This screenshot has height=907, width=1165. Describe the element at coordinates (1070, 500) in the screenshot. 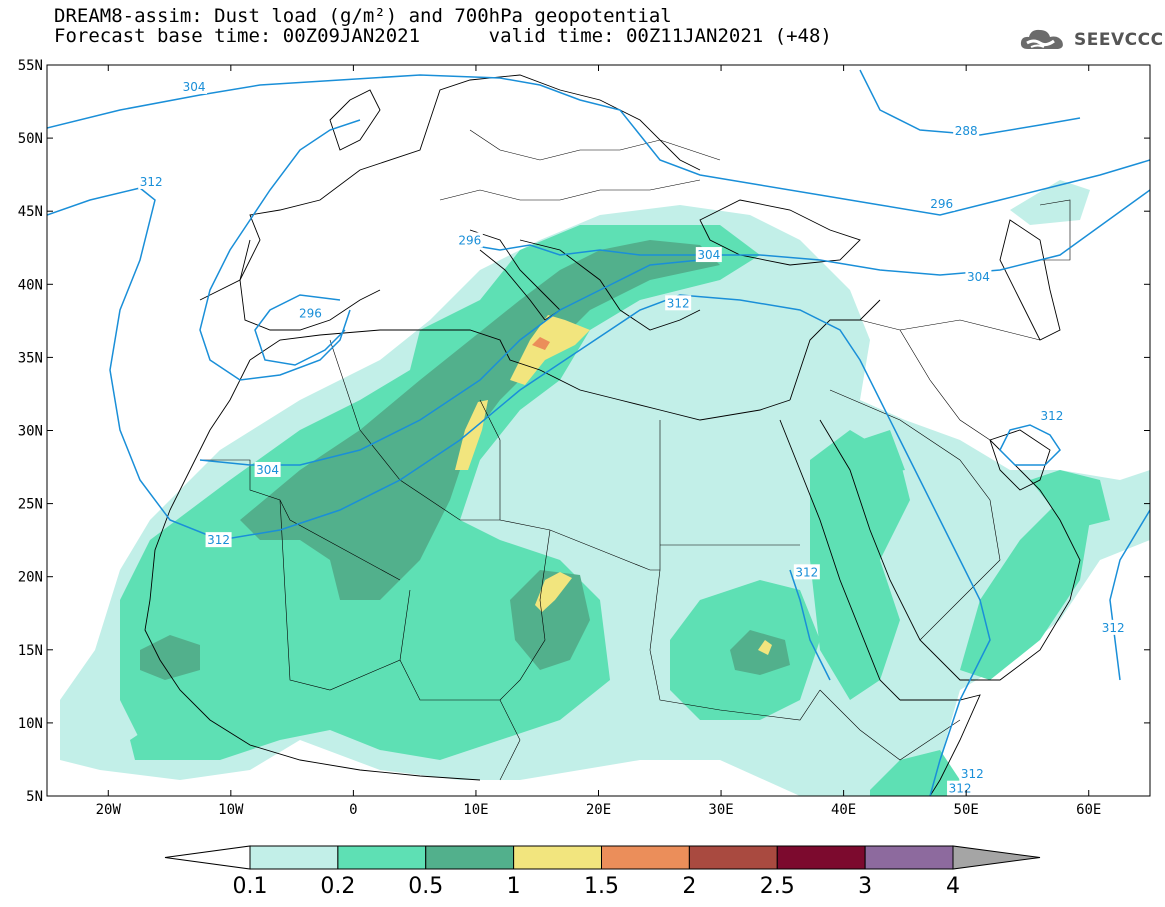

I see `dust-area-medium-gulf` at that location.